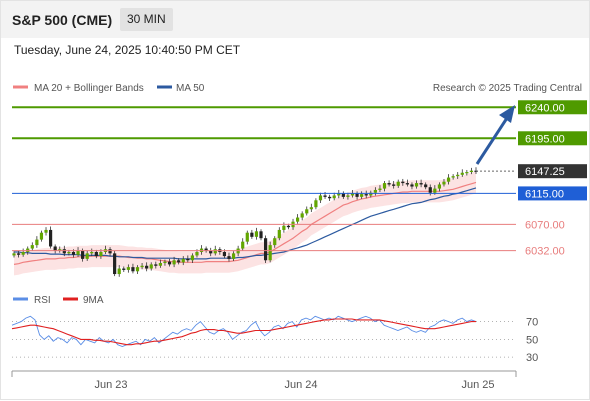 The height and width of the screenshot is (401, 590). Describe the element at coordinates (127, 50) in the screenshot. I see `timestamp: Tuesday, June 24, 2025 10:40:50 PM CET` at that location.